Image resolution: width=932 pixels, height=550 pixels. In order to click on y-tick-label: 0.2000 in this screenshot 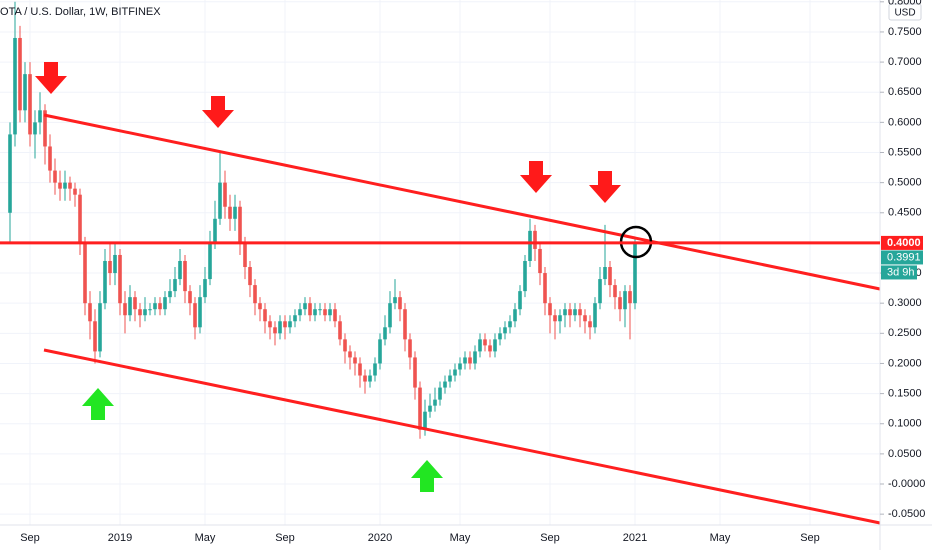, I will do `click(905, 363)`.